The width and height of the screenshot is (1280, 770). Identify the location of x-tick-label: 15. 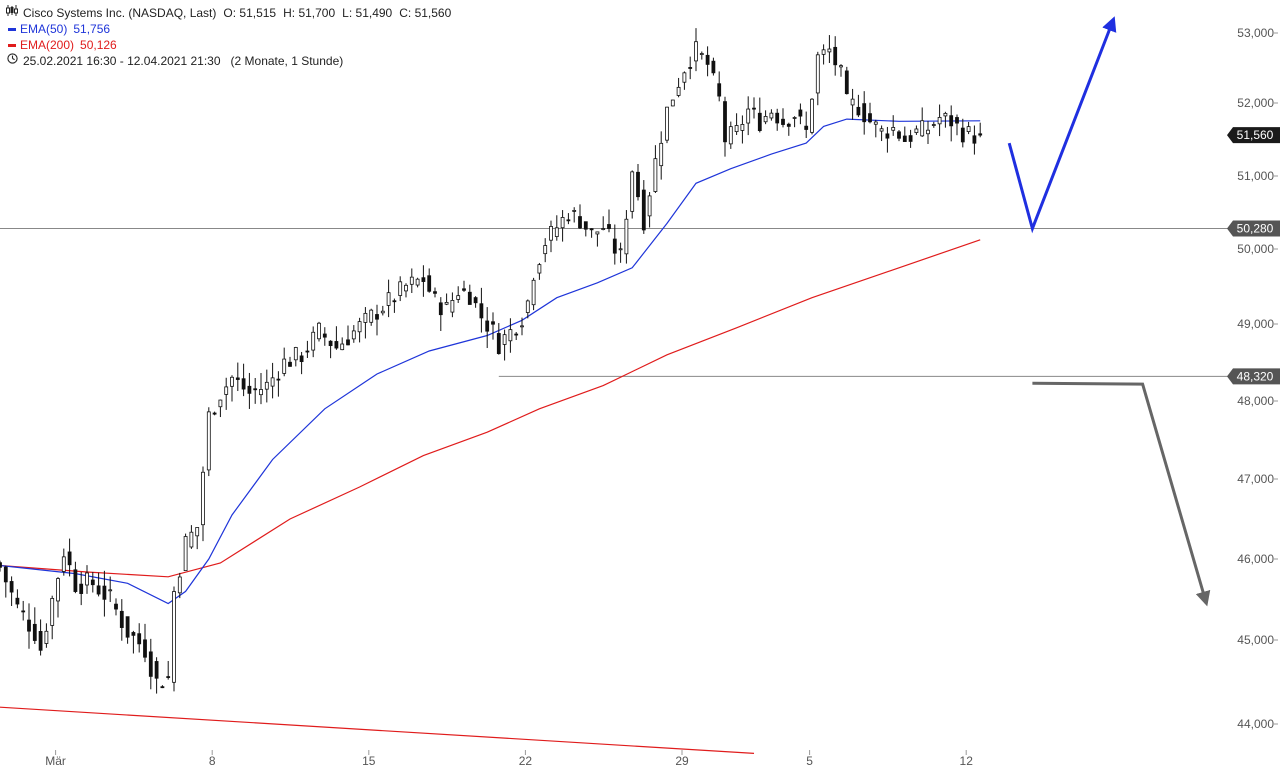
(369, 761).